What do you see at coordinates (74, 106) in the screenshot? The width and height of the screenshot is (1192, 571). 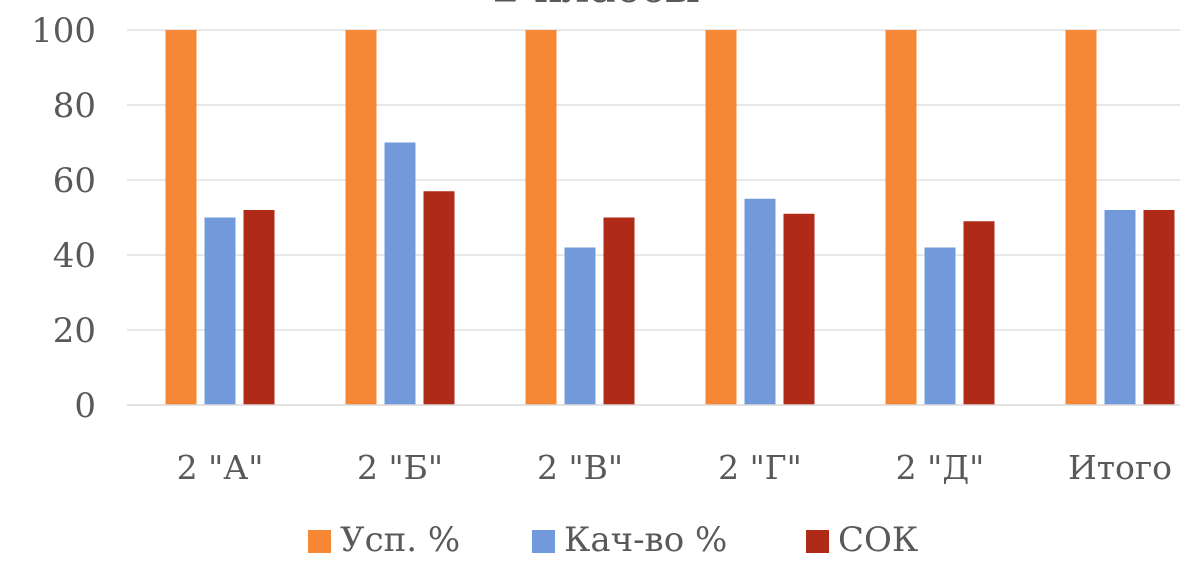 I see `y-tick-label: 80` at bounding box center [74, 106].